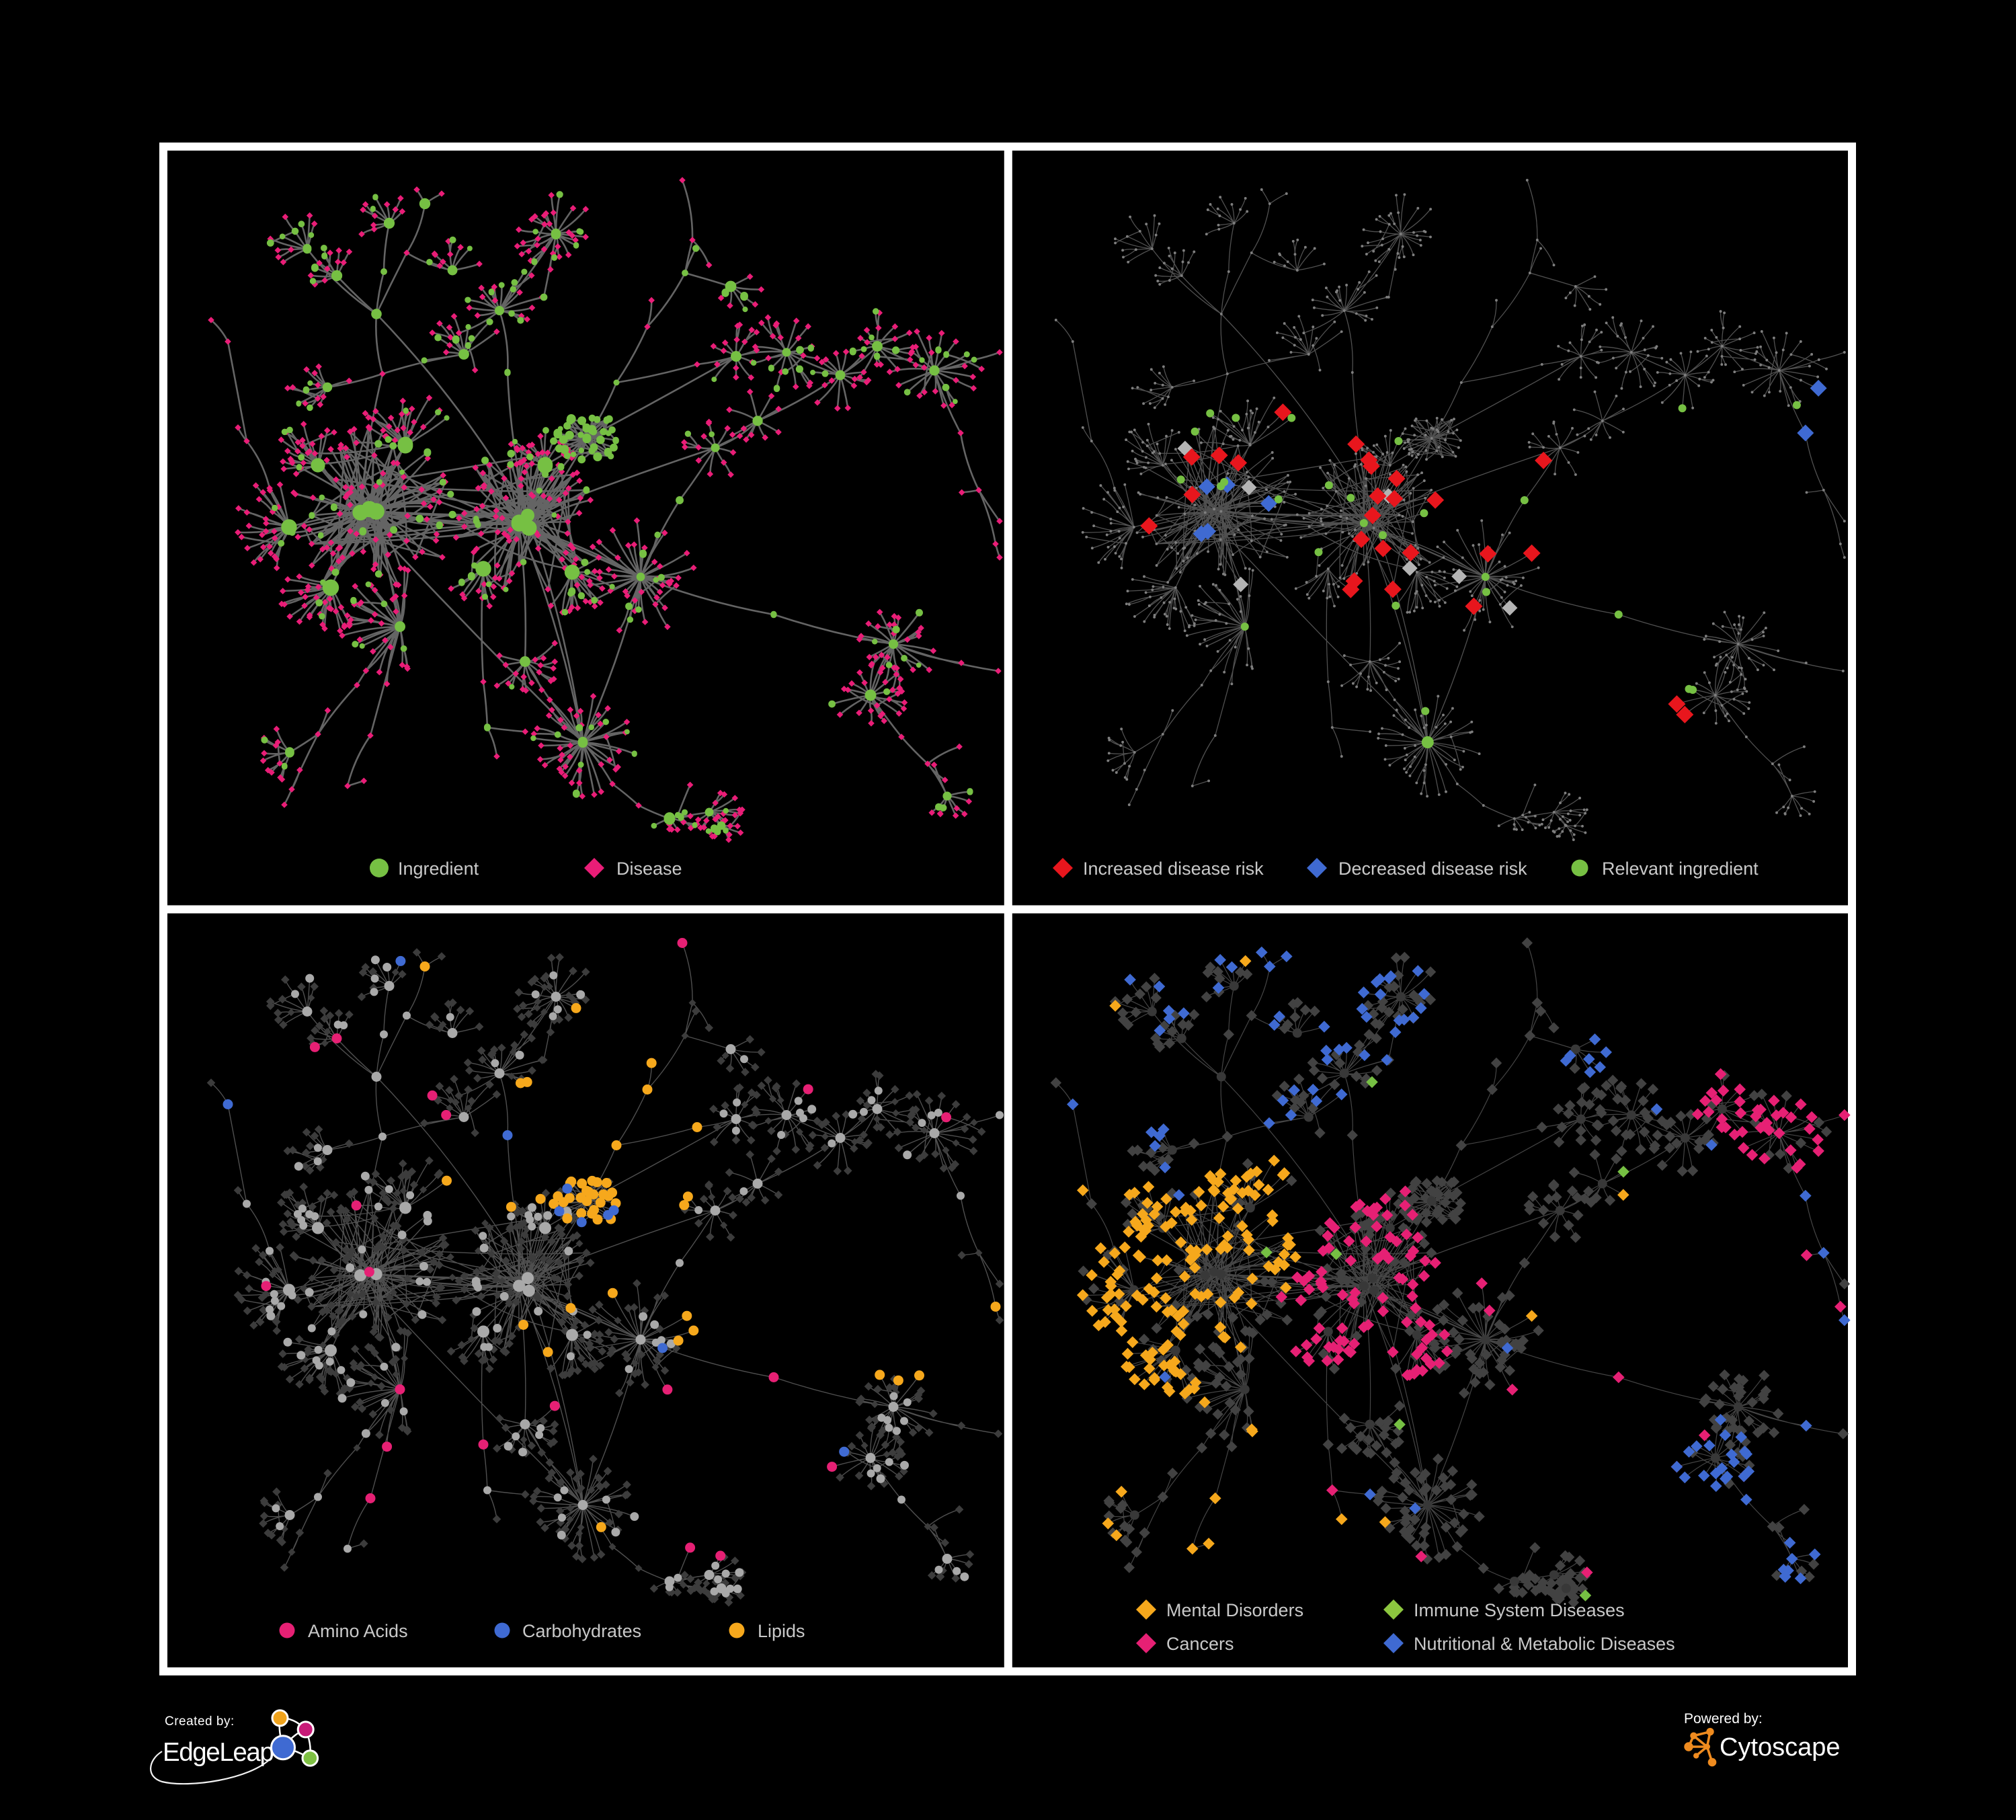 This screenshot has width=2016, height=1820. I want to click on svg-text: Cancers, so click(1200, 1644).